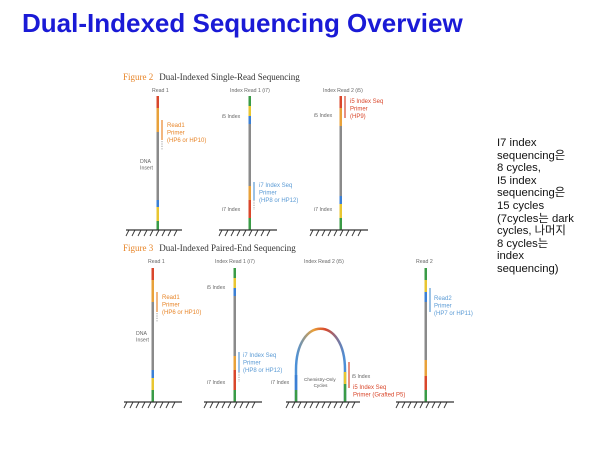 The width and height of the screenshot is (600, 450). What do you see at coordinates (159, 163) in the screenshot?
I see `fig2-strand-read1` at bounding box center [159, 163].